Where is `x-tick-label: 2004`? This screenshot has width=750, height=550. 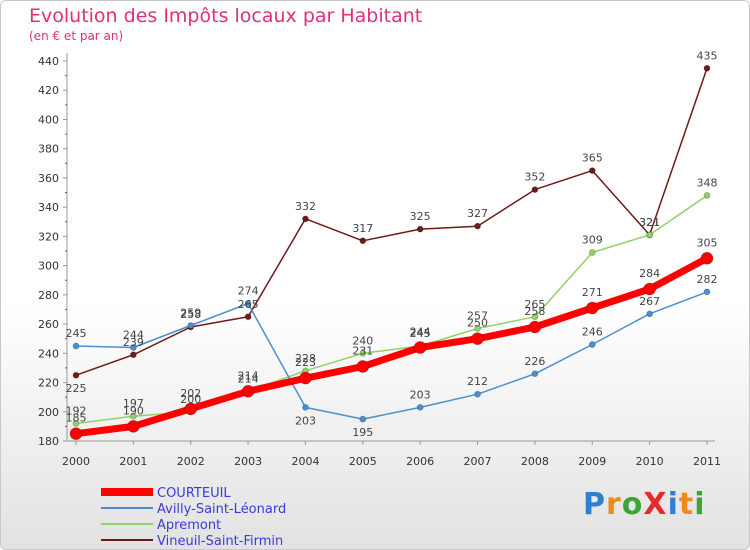
x-tick-label: 2004 is located at coordinates (305, 461).